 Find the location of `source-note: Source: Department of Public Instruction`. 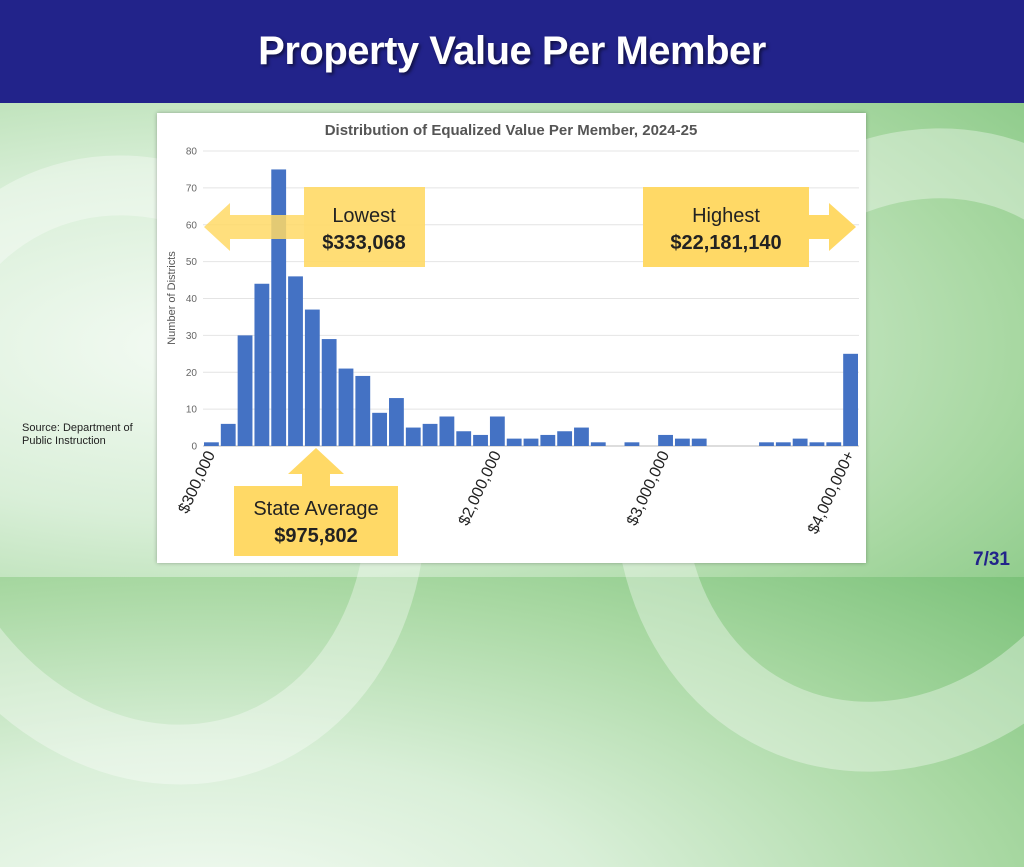

source-note: Source: Department of Public Instruction is located at coordinates (77, 434).